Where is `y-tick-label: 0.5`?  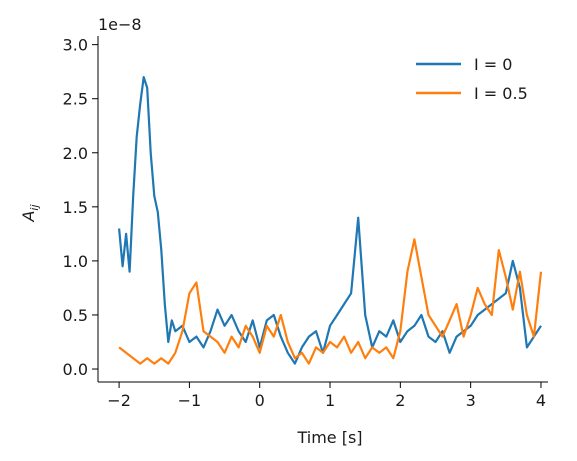 y-tick-label: 0.5 is located at coordinates (75, 315).